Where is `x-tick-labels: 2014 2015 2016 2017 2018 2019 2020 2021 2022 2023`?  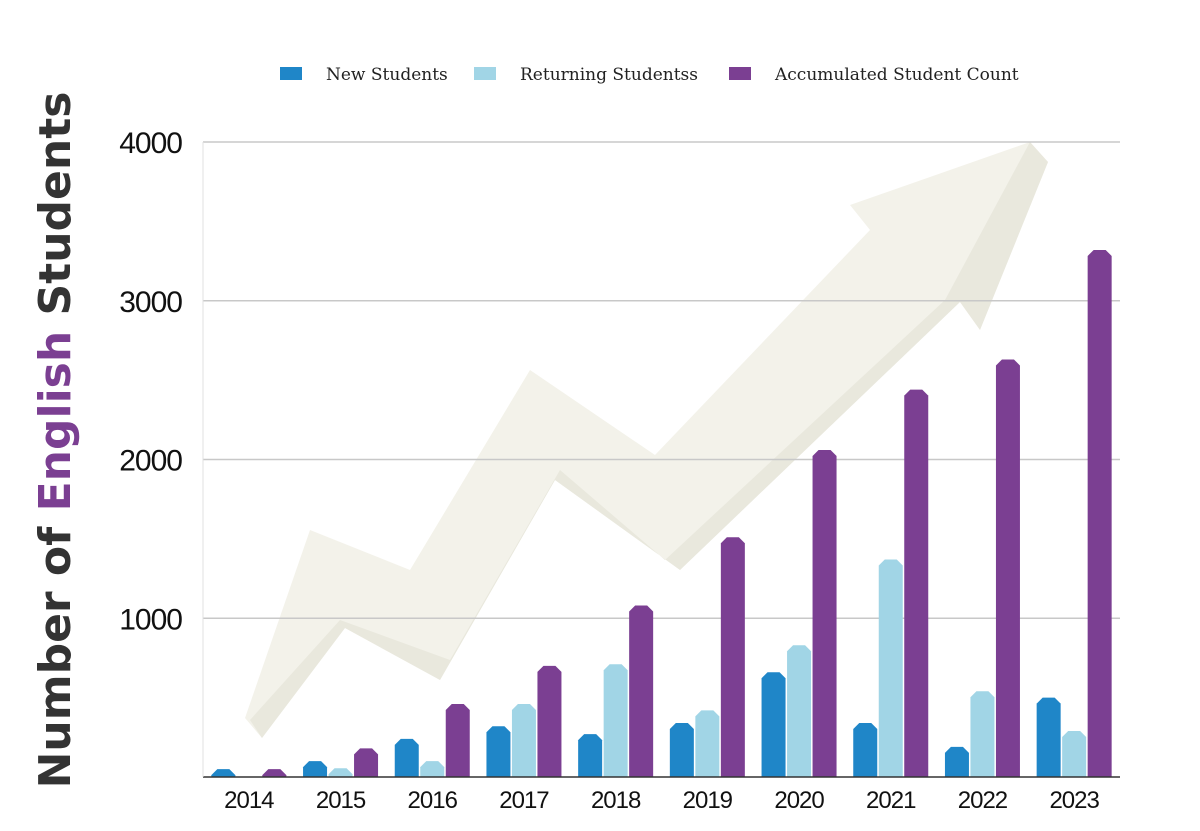
x-tick-labels: 2014 2015 2016 2017 2018 2019 2020 2021 2022 2023 is located at coordinates (662, 800).